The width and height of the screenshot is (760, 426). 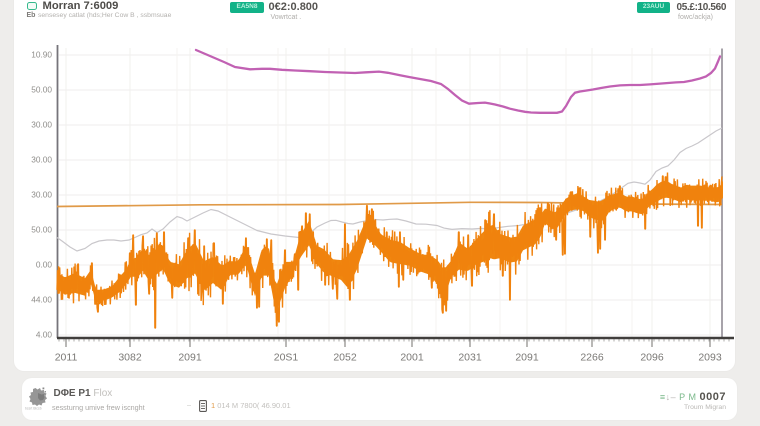 I want to click on svg-text: 44.00, so click(x=41, y=300).